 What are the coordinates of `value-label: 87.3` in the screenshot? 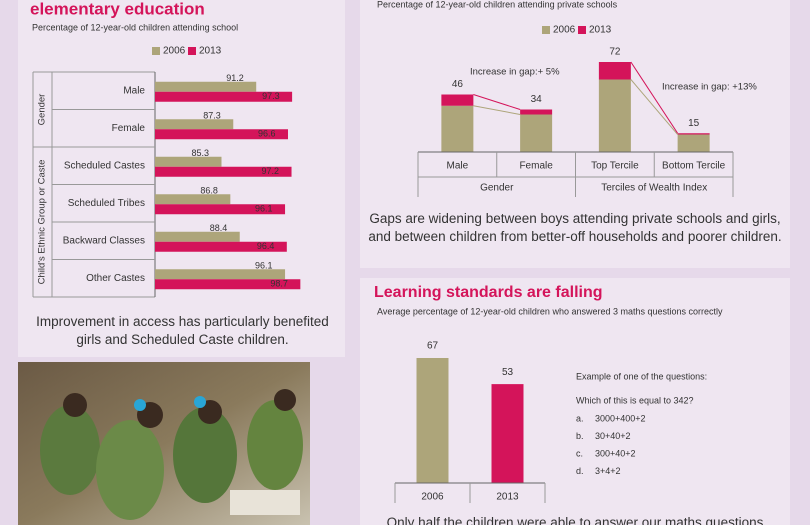 It's located at (212, 116).